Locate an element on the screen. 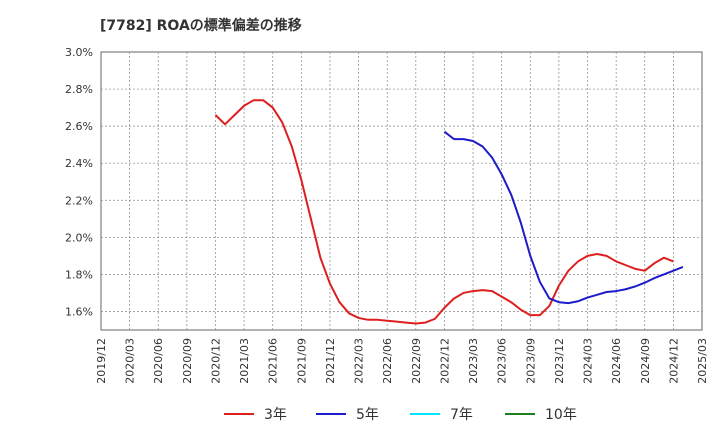 This screenshot has width=720, height=440. x-tick-label: 2023/12 is located at coordinates (559, 361).